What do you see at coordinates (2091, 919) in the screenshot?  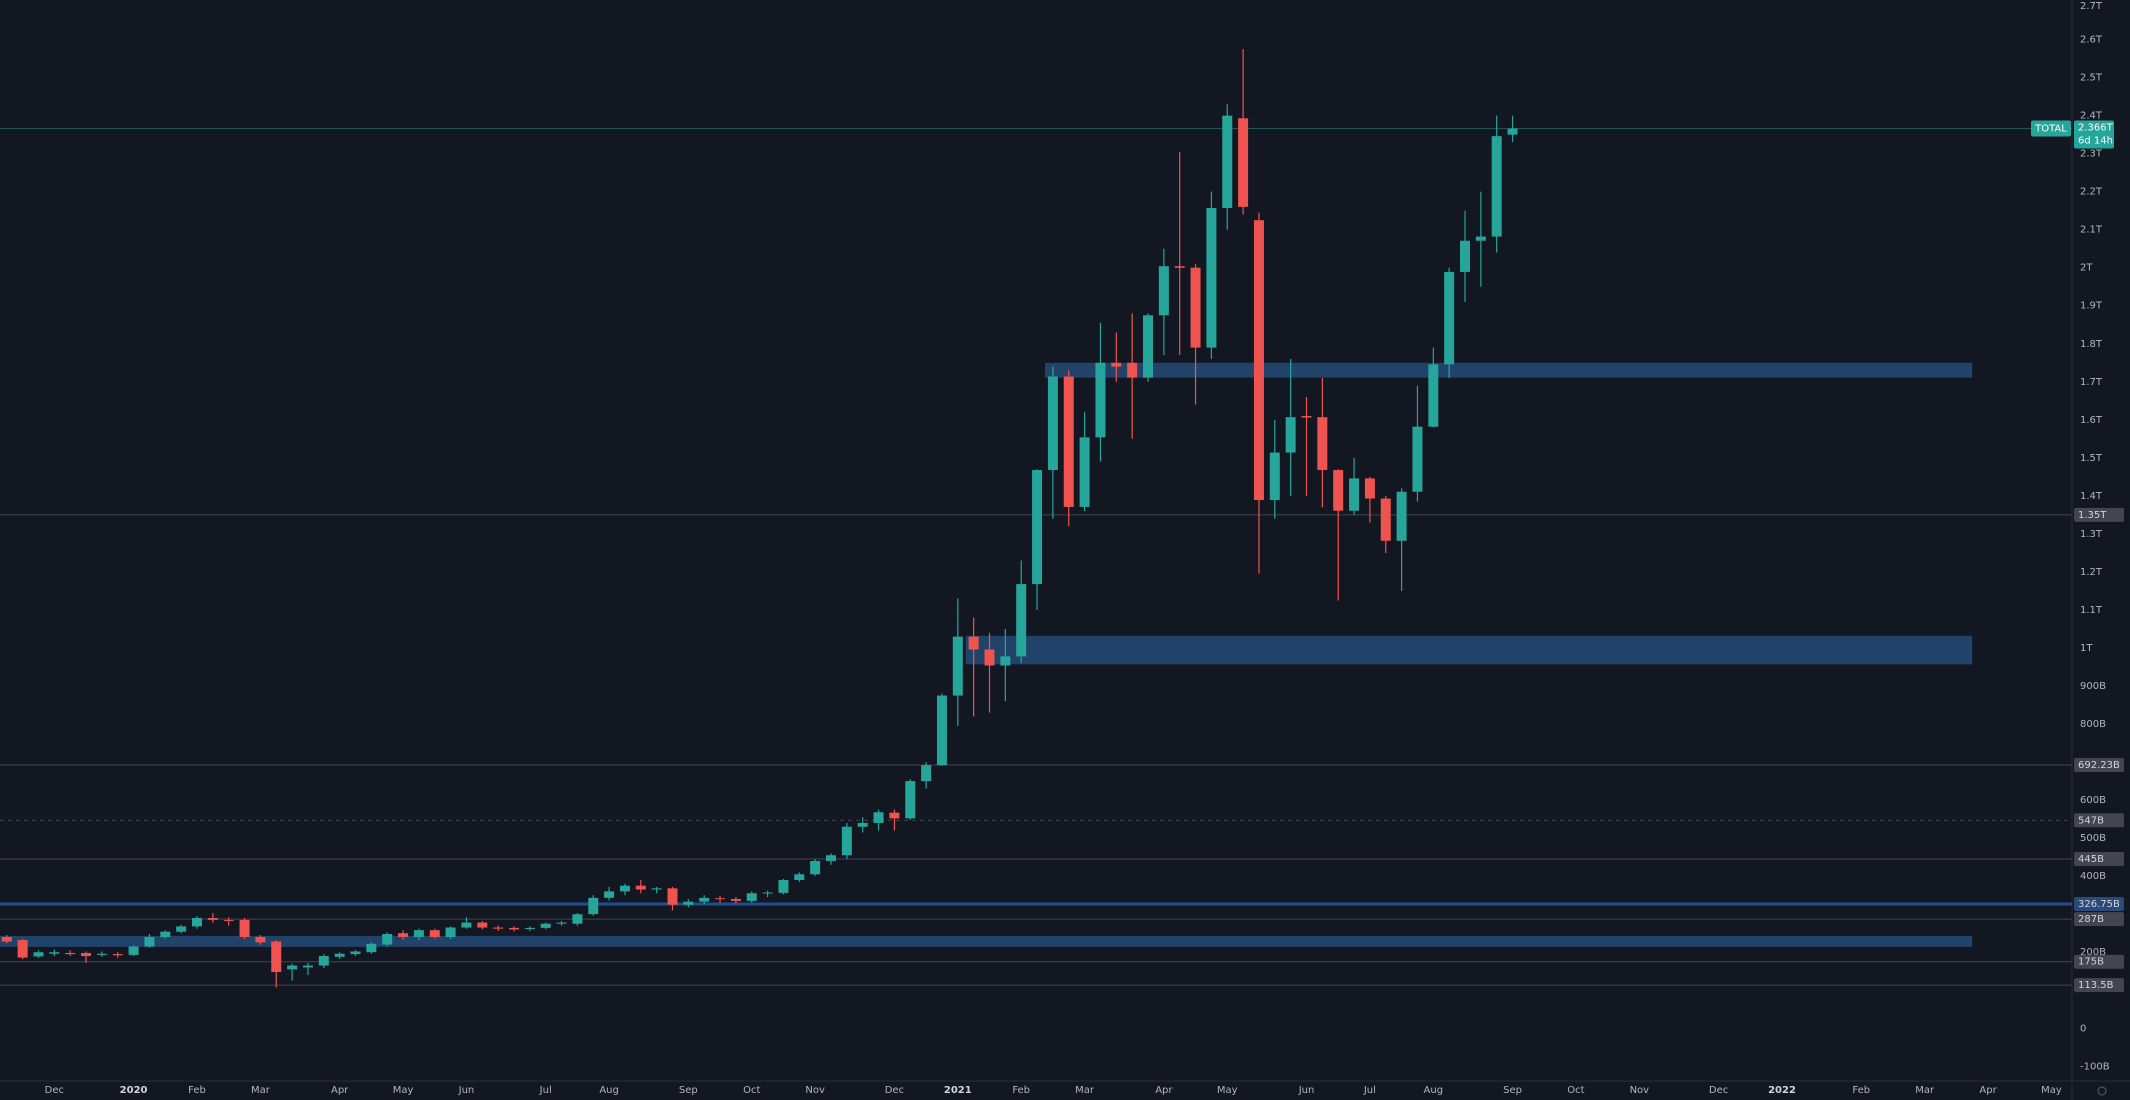 I see `level-label: 287B` at bounding box center [2091, 919].